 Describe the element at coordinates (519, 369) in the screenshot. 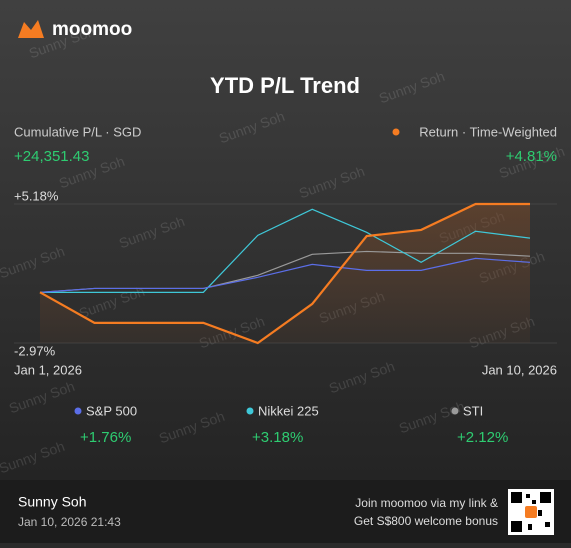

I see `x-tick-label: Jan 10, 2026` at that location.